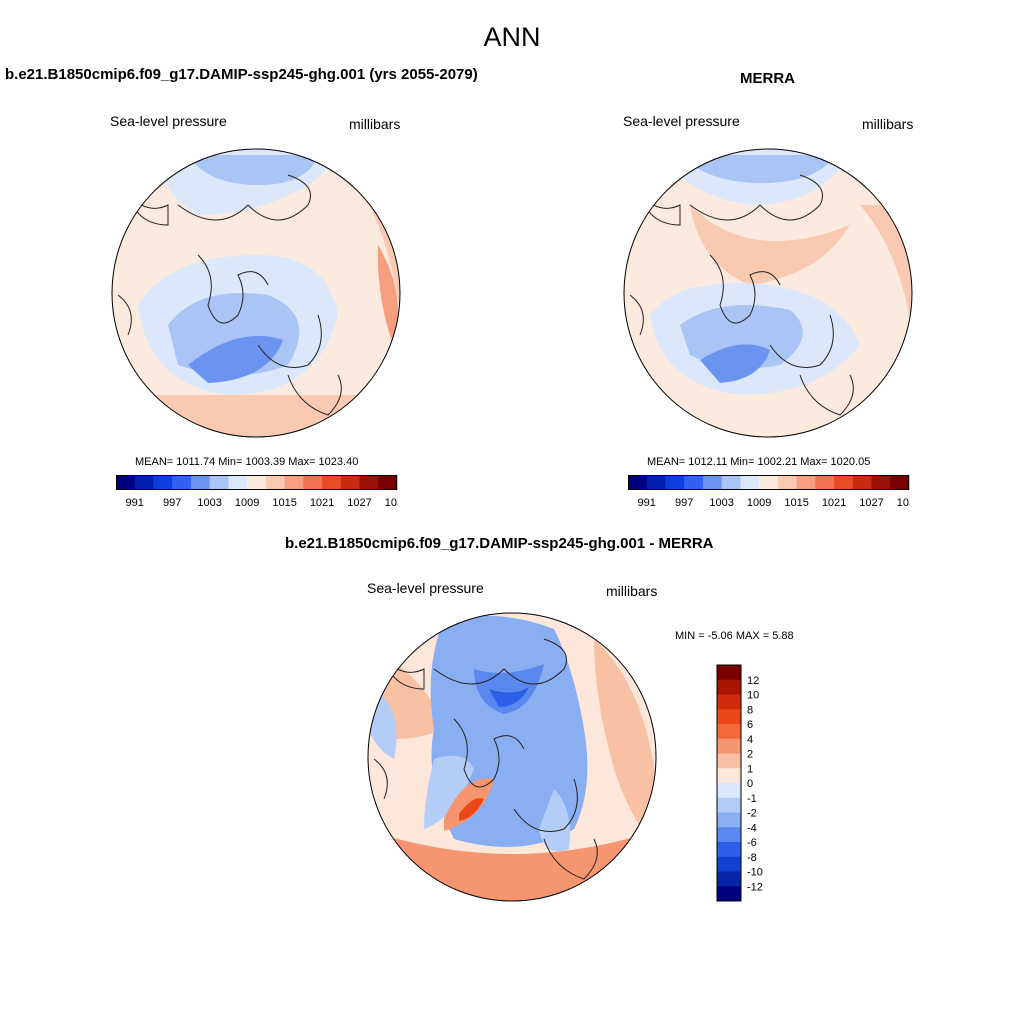 The width and height of the screenshot is (1024, 1024). I want to click on colorbar-tick-label: 2, so click(750, 755).